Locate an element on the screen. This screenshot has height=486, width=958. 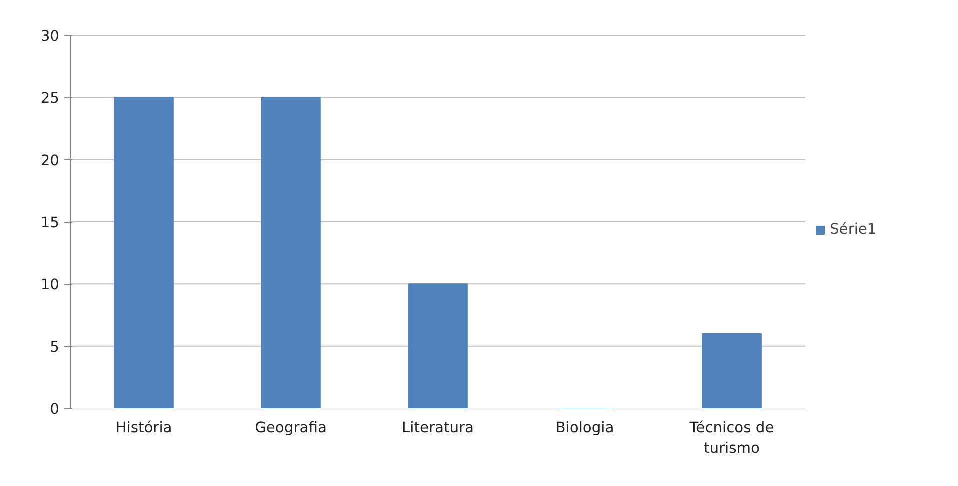
y-tick-label: 5 is located at coordinates (55, 347).